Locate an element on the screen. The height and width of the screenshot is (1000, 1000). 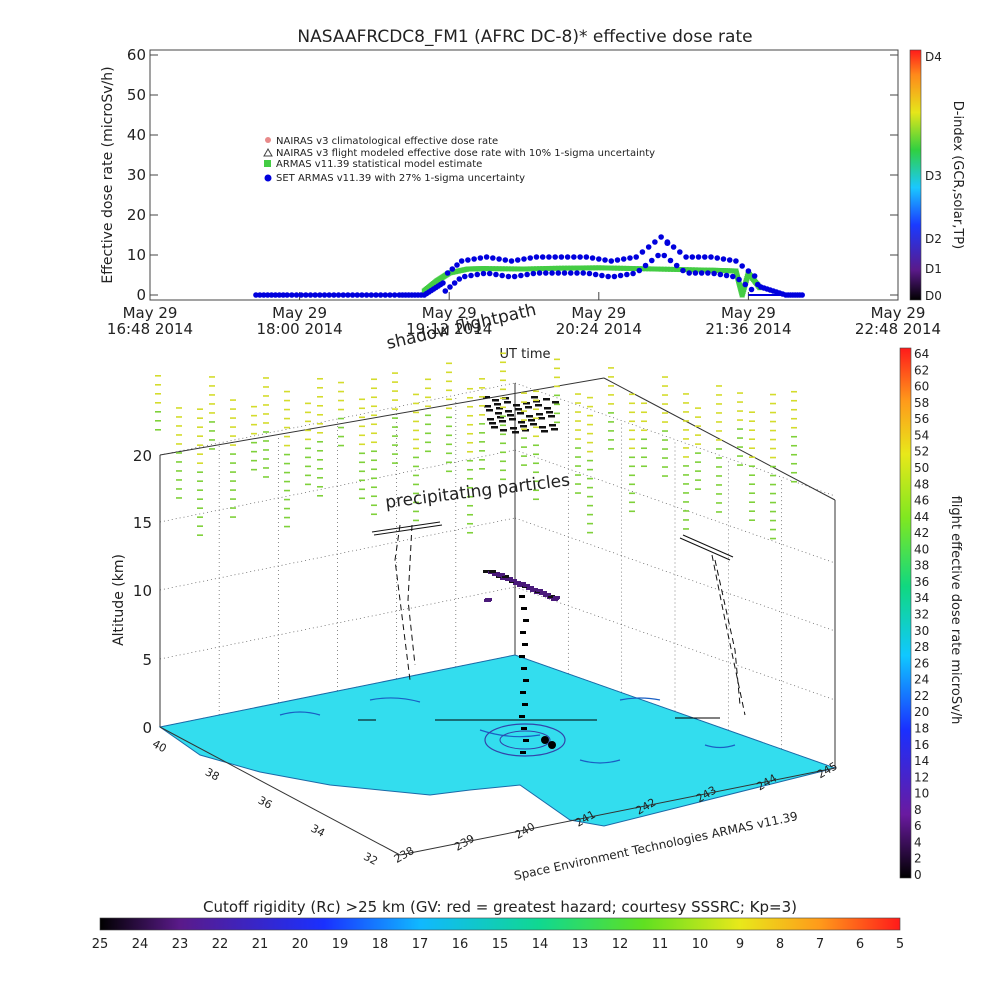
cutoff-rigidity-tick-label: 14 is located at coordinates (540, 944).